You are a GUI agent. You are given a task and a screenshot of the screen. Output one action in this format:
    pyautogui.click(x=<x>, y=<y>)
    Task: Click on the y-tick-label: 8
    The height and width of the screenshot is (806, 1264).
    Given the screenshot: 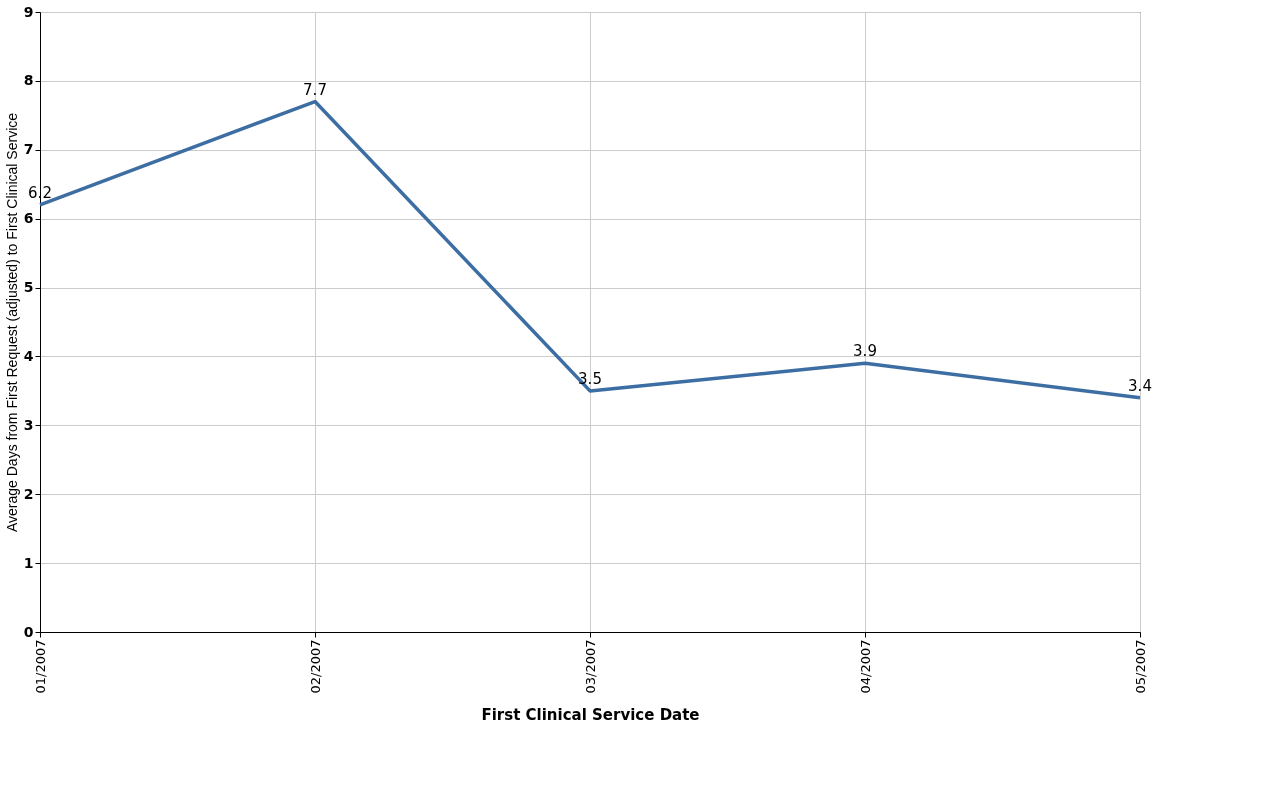 What is the action you would take?
    pyautogui.click(x=28, y=80)
    